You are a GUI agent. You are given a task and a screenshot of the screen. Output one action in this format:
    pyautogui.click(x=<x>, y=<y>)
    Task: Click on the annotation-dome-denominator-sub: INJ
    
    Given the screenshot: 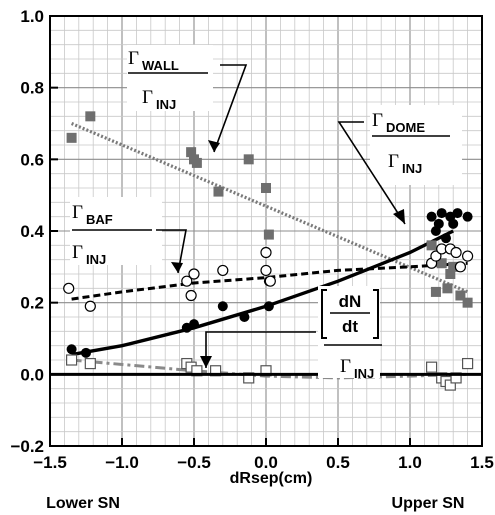 What is the action you would take?
    pyautogui.click(x=412, y=168)
    